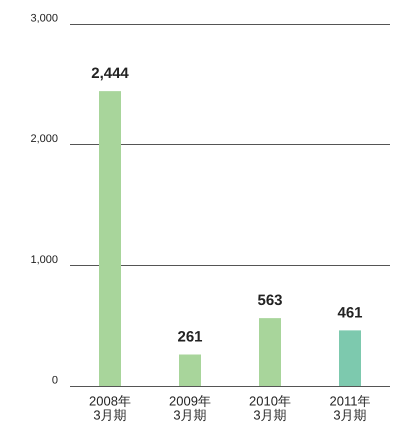  Describe the element at coordinates (44, 139) in the screenshot. I see `y-tick-label: 2,000` at that location.